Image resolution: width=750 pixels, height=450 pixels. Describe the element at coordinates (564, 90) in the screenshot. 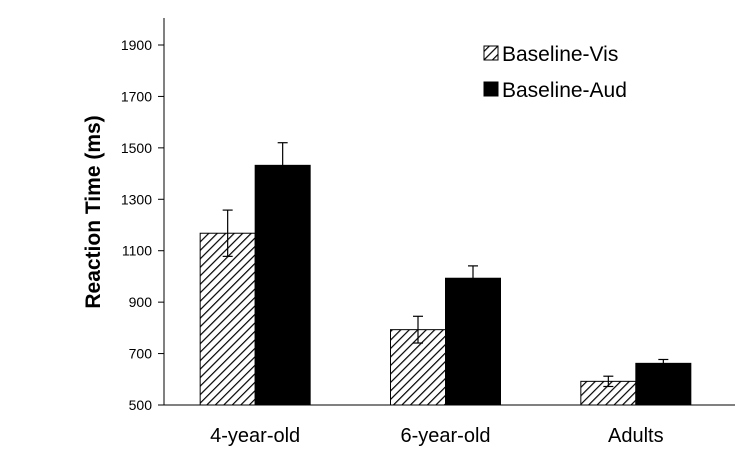

I see `legend-label-baseline-aud: Baseline-Aud` at that location.